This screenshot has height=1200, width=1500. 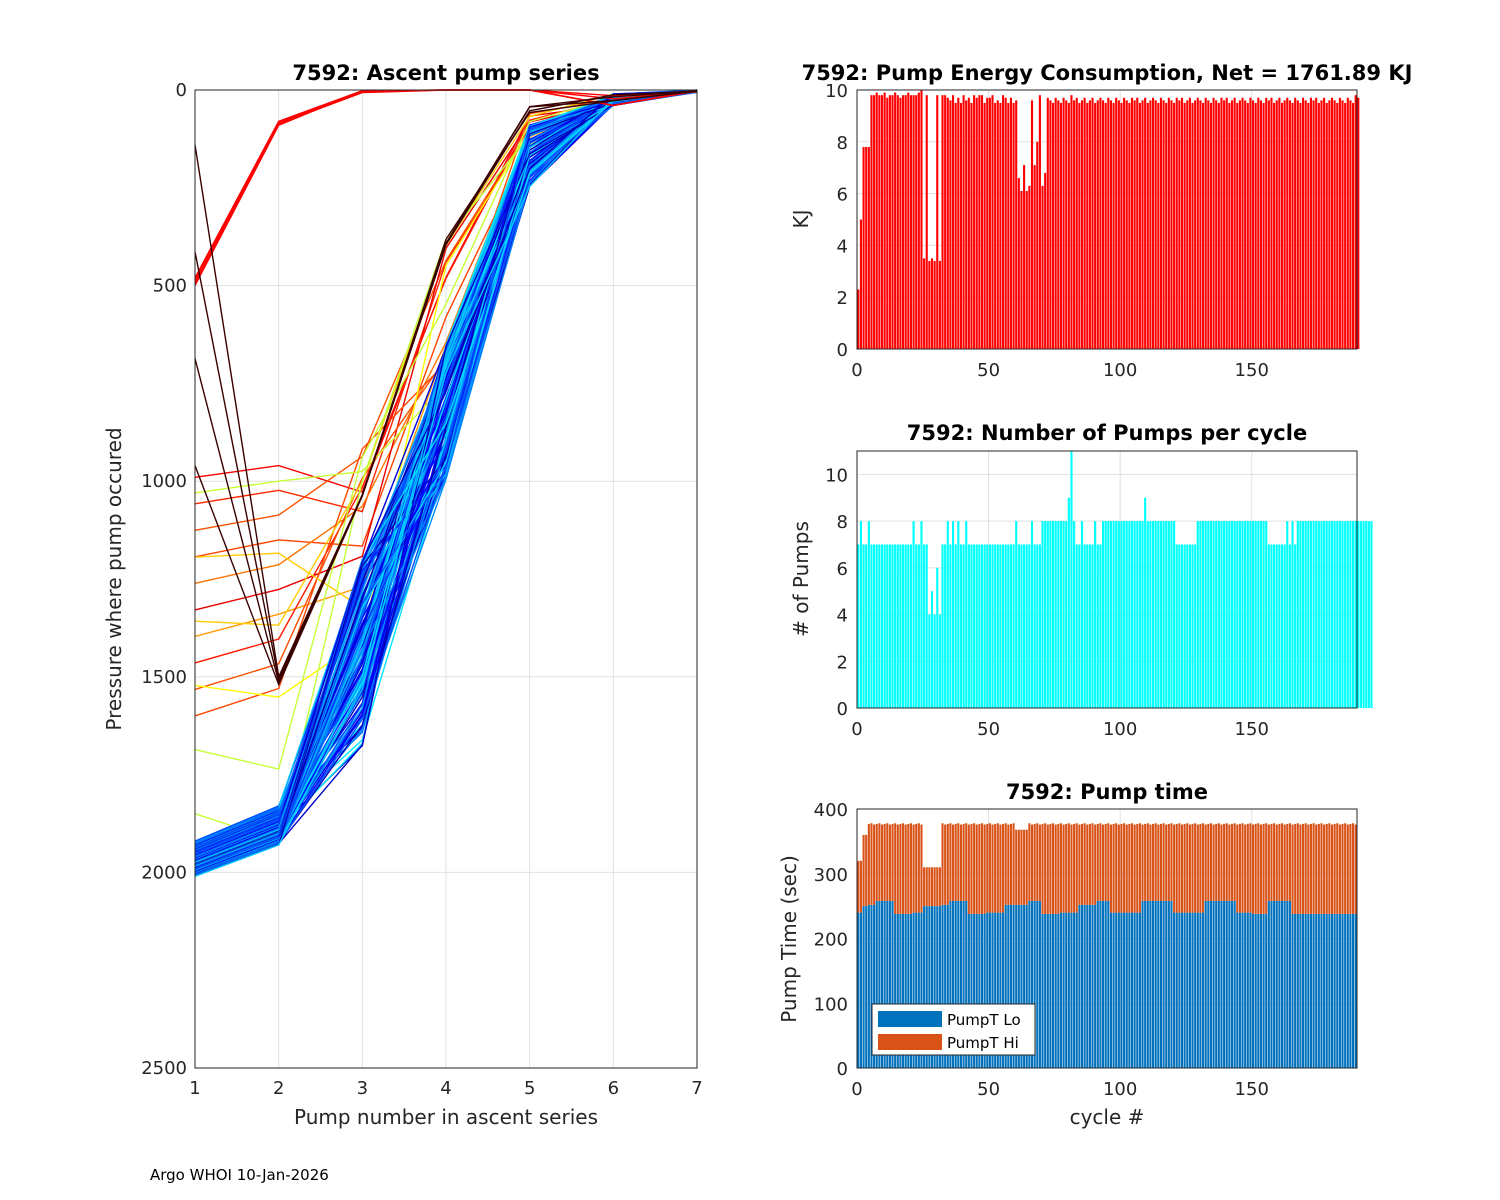 What do you see at coordinates (1120, 1089) in the screenshot?
I see `xtick-label: 100` at bounding box center [1120, 1089].